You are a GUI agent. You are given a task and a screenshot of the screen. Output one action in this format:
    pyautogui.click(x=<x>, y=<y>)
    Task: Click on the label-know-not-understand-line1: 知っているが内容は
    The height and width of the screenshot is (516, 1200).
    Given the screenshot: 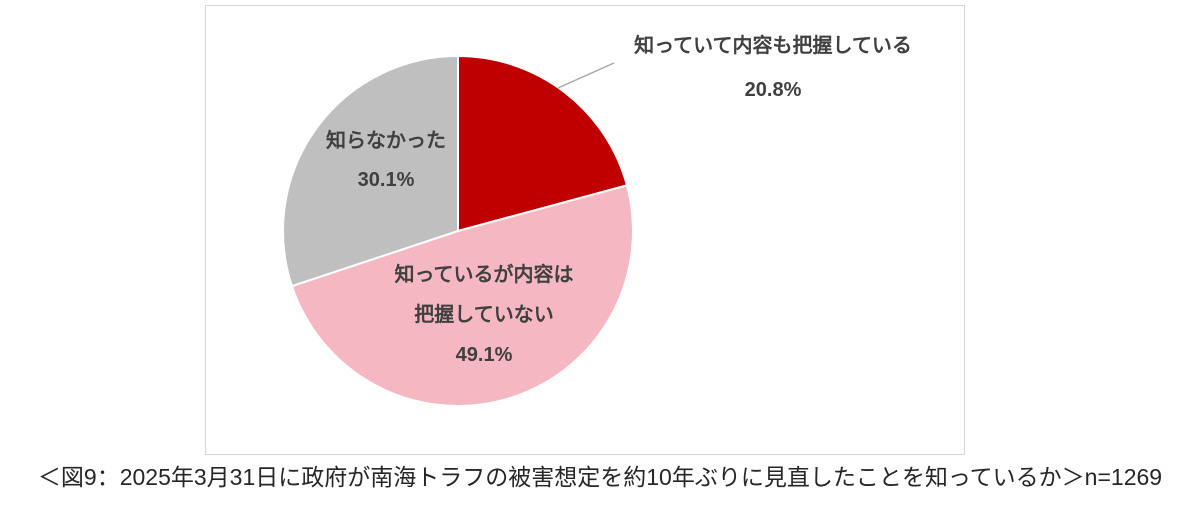 What is the action you would take?
    pyautogui.click(x=484, y=275)
    